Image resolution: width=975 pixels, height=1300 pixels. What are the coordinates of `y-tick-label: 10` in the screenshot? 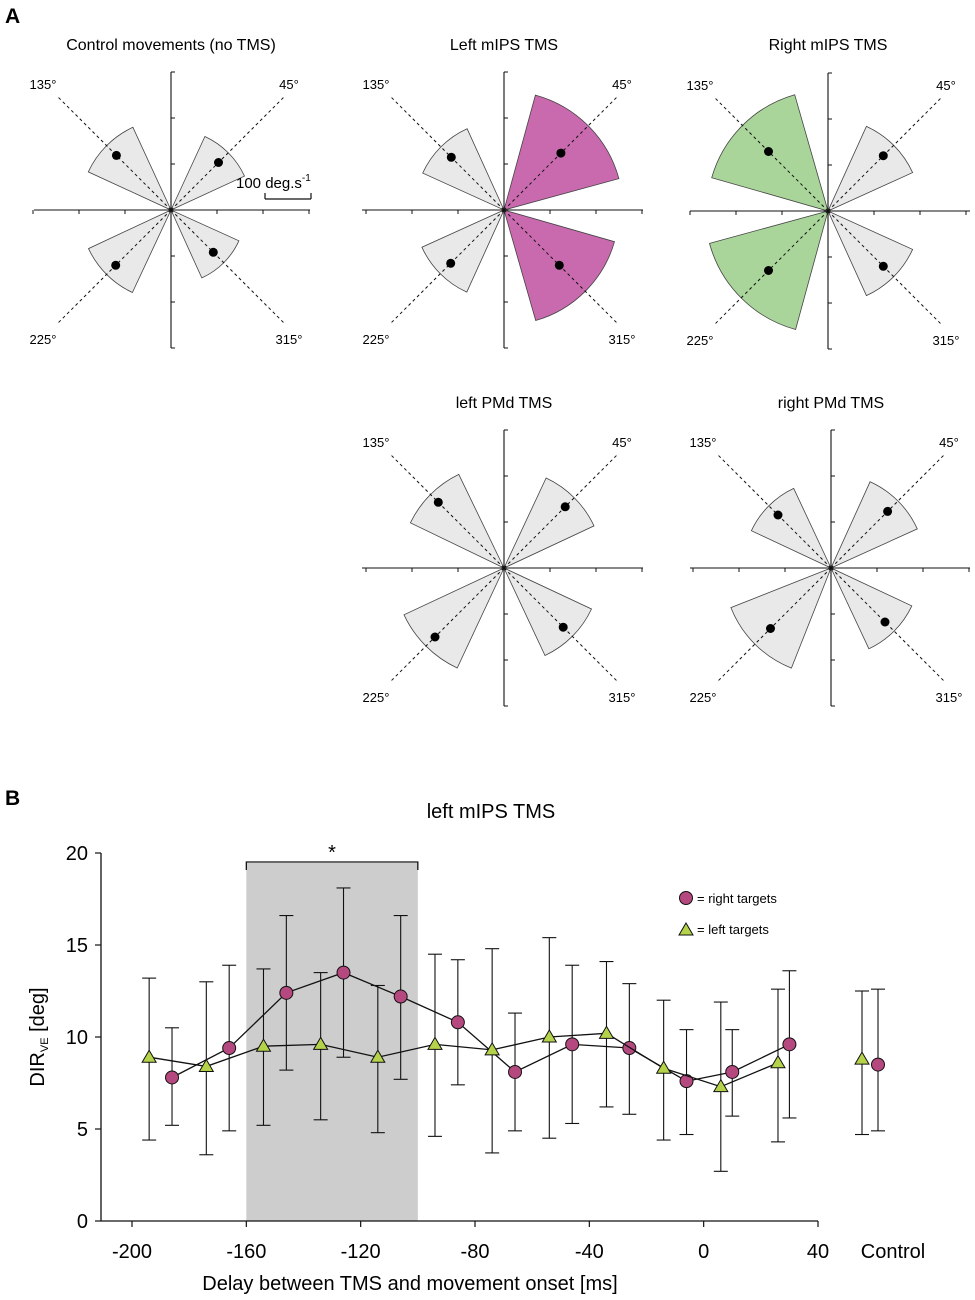 It's located at (77, 1038).